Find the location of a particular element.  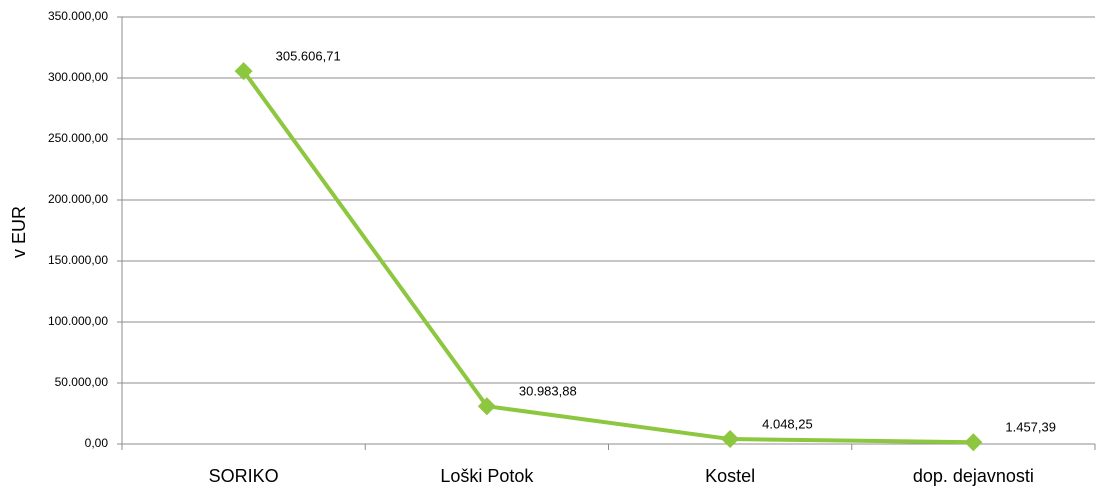

x-tick-label: Kostel is located at coordinates (730, 476).